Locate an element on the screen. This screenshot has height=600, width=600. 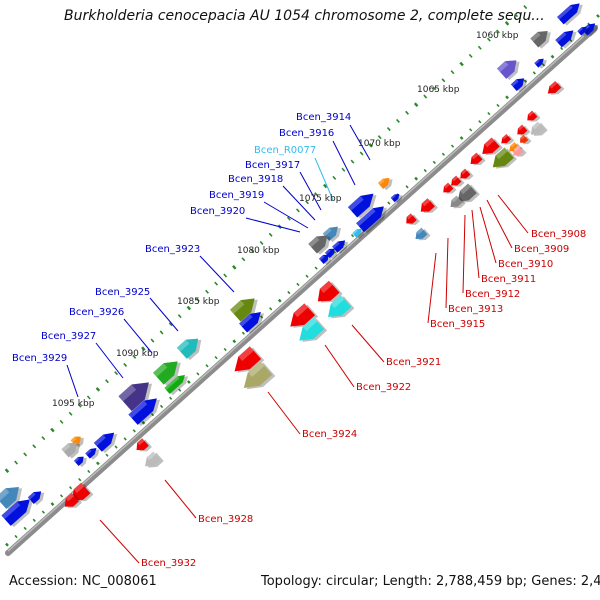
gene-label-plus: Bcen_3927 is located at coordinates (68, 336).